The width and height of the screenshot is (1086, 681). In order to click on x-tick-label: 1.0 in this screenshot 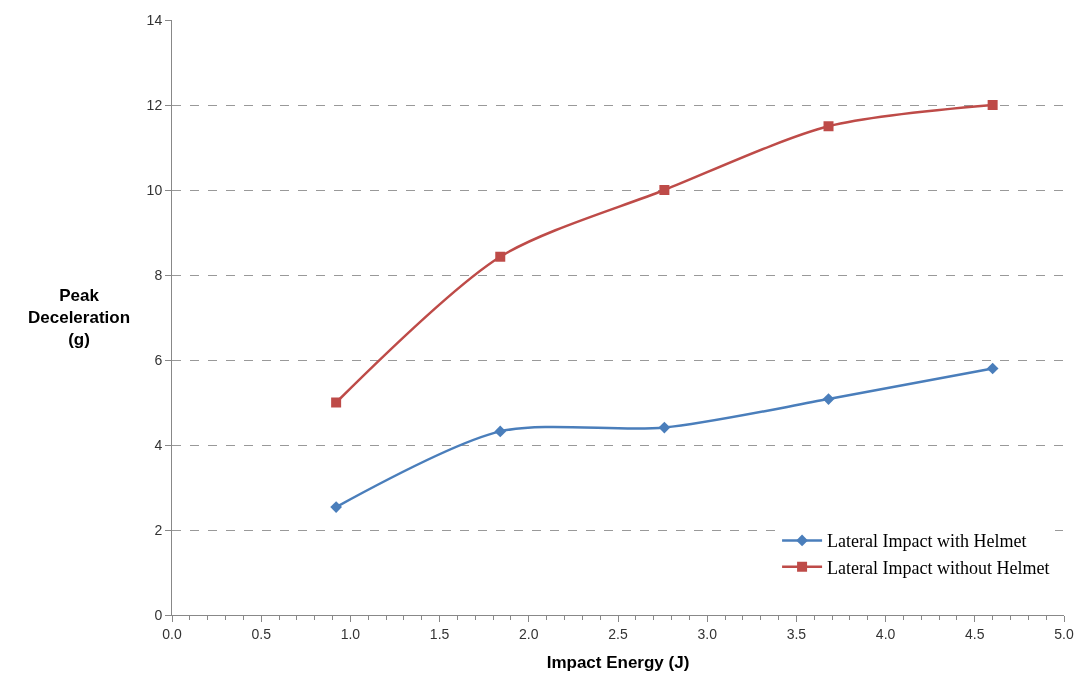, I will do `click(350, 633)`.